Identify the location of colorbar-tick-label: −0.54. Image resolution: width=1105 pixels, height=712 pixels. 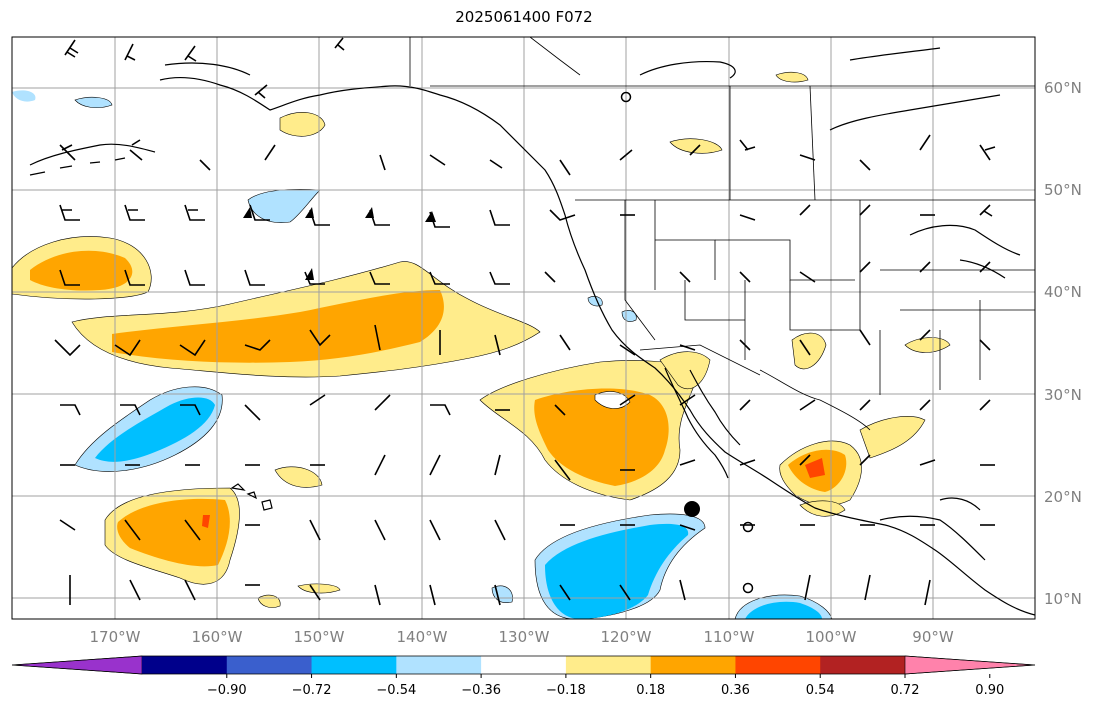
(396, 690).